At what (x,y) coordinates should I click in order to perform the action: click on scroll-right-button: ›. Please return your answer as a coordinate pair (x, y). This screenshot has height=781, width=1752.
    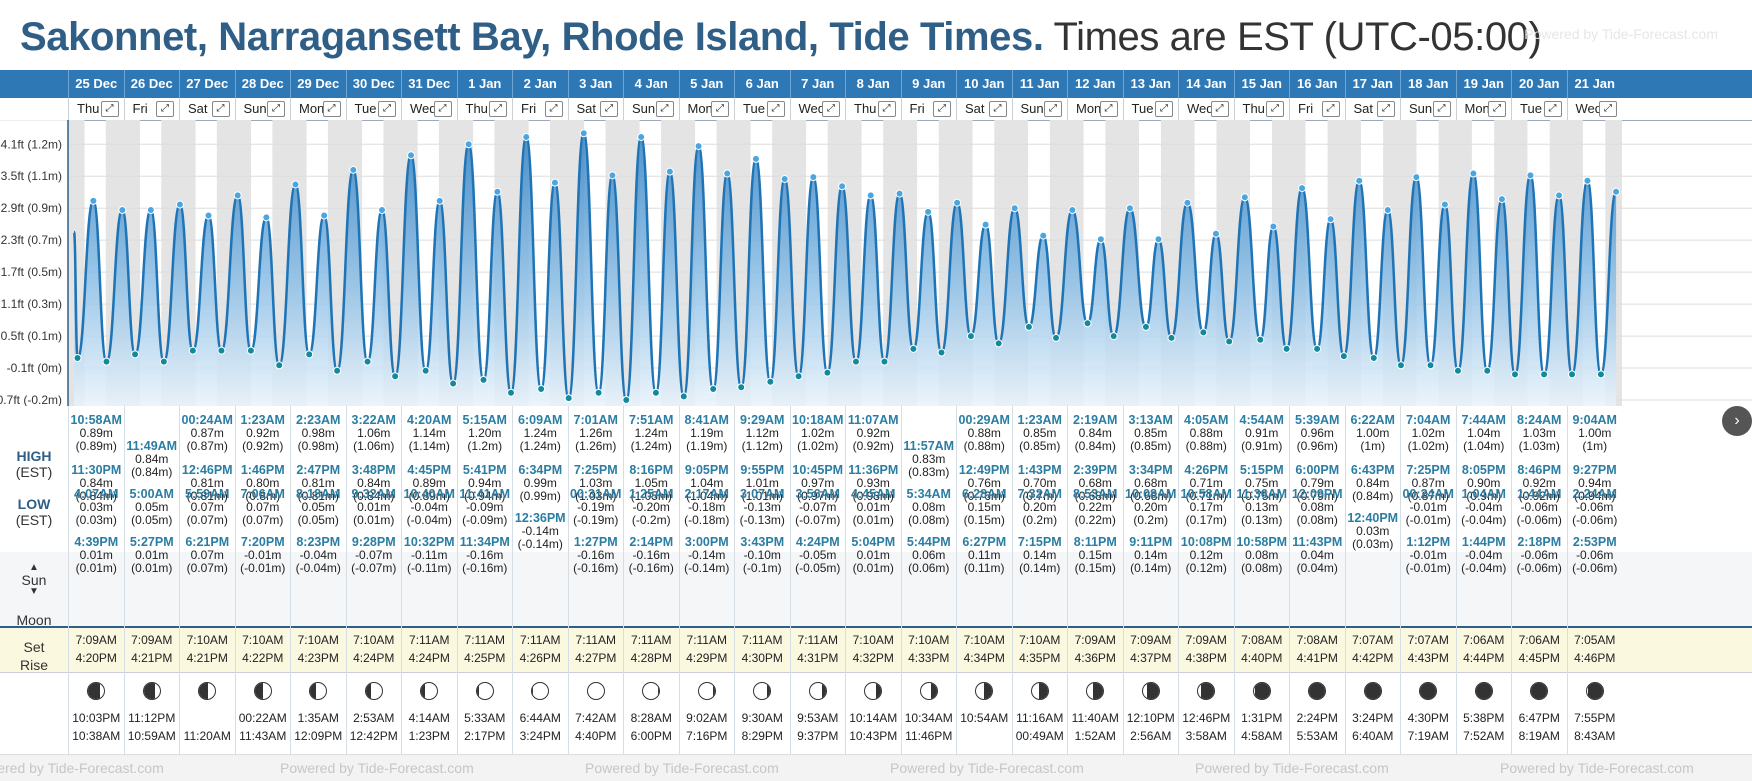
    Looking at the image, I should click on (1737, 421).